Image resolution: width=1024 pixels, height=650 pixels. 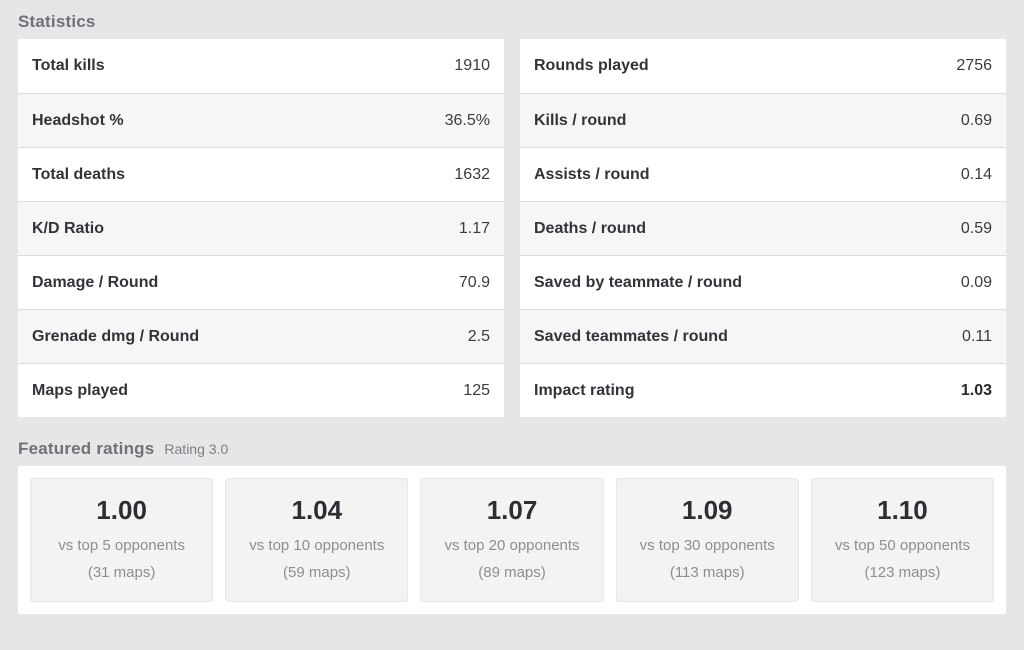 I want to click on stat-value: 70.9, so click(x=474, y=282).